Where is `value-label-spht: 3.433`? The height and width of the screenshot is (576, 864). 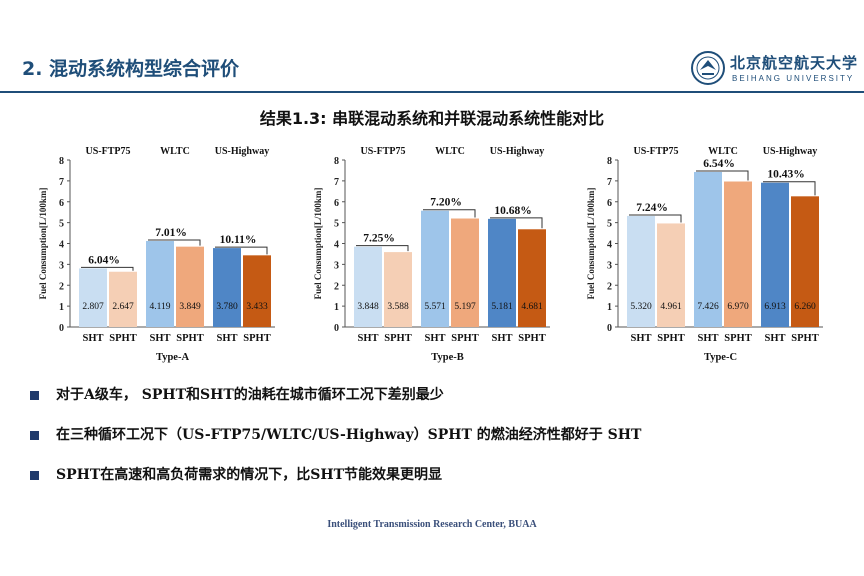
value-label-spht: 3.433 is located at coordinates (257, 307).